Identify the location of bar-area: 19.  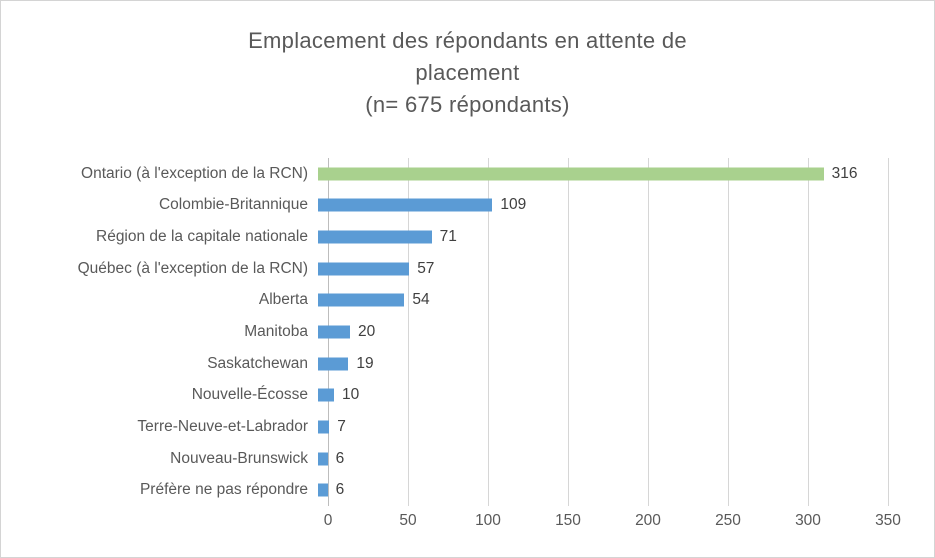
(598, 364).